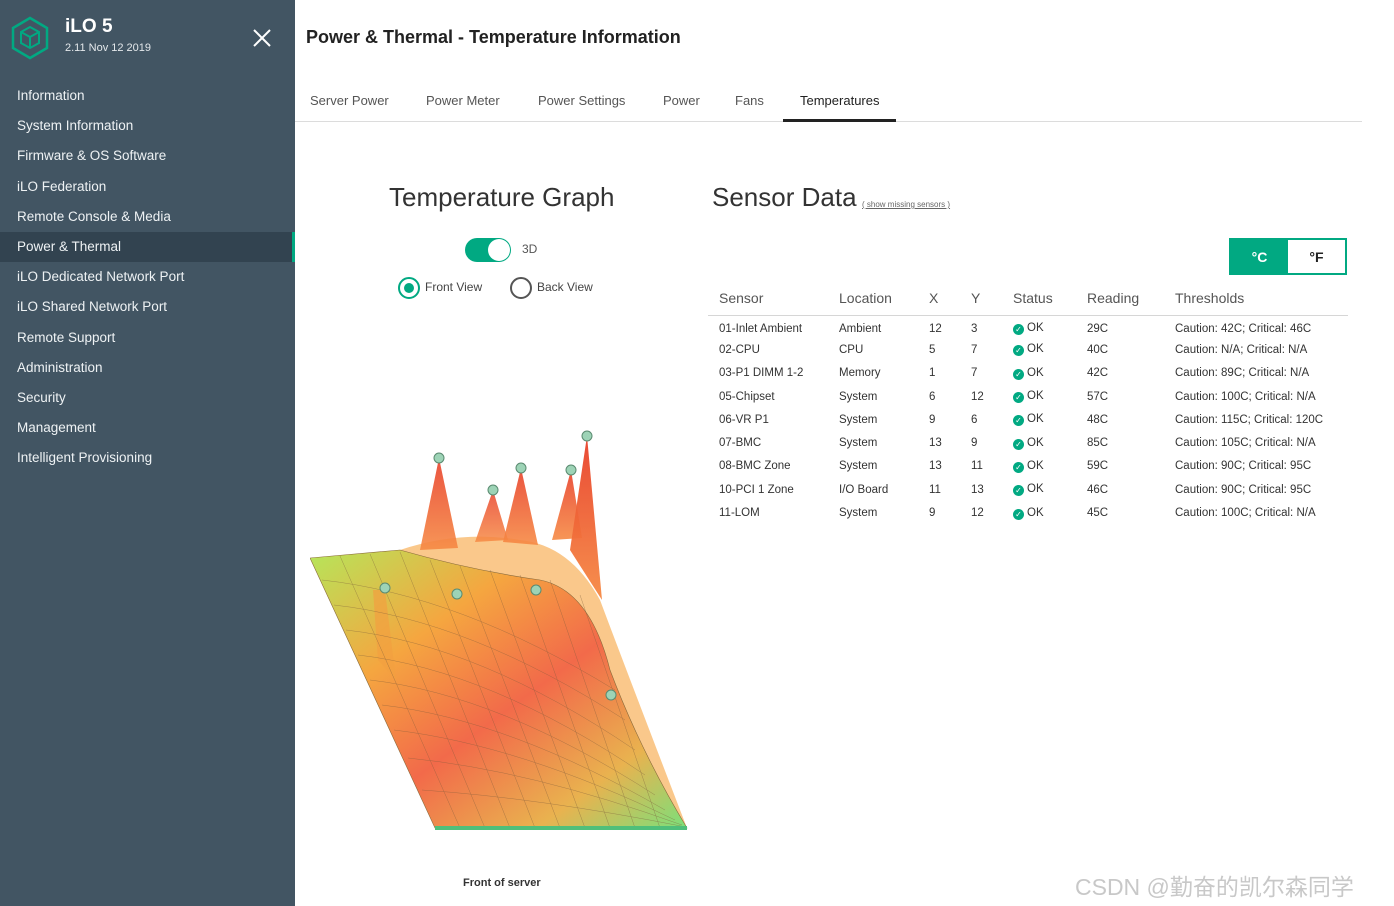 The width and height of the screenshot is (1394, 906). What do you see at coordinates (504, 690) in the screenshot?
I see `surface-grid` at bounding box center [504, 690].